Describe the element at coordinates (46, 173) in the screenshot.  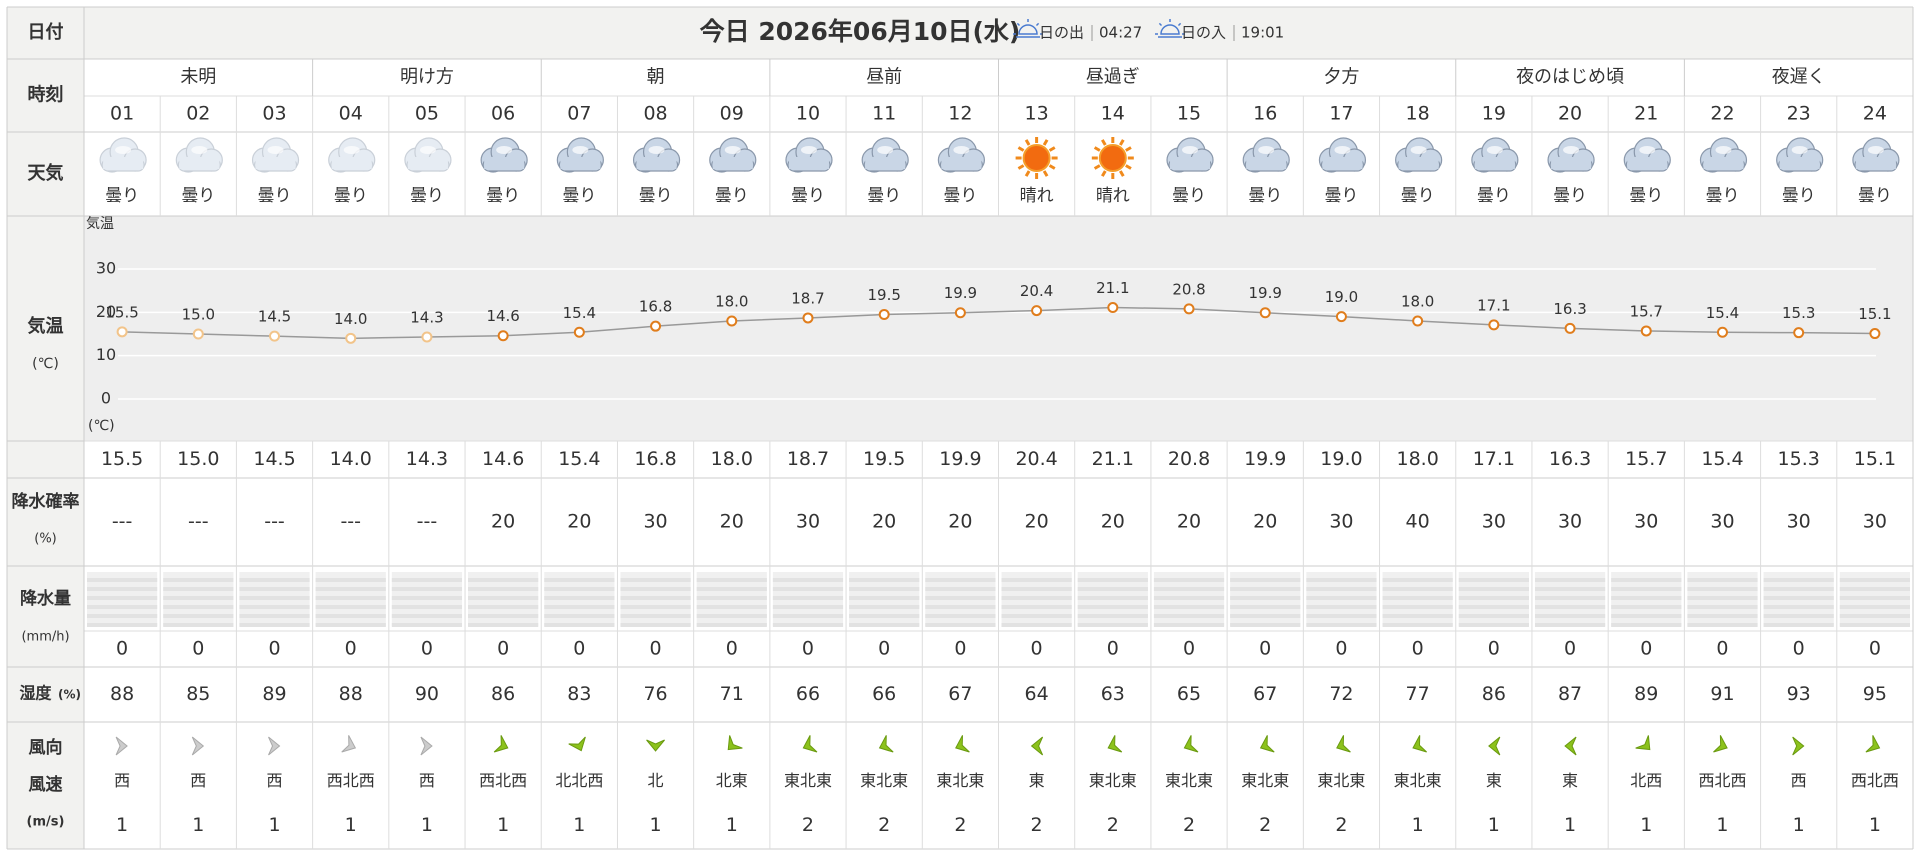
I see `row-label: 天気` at that location.